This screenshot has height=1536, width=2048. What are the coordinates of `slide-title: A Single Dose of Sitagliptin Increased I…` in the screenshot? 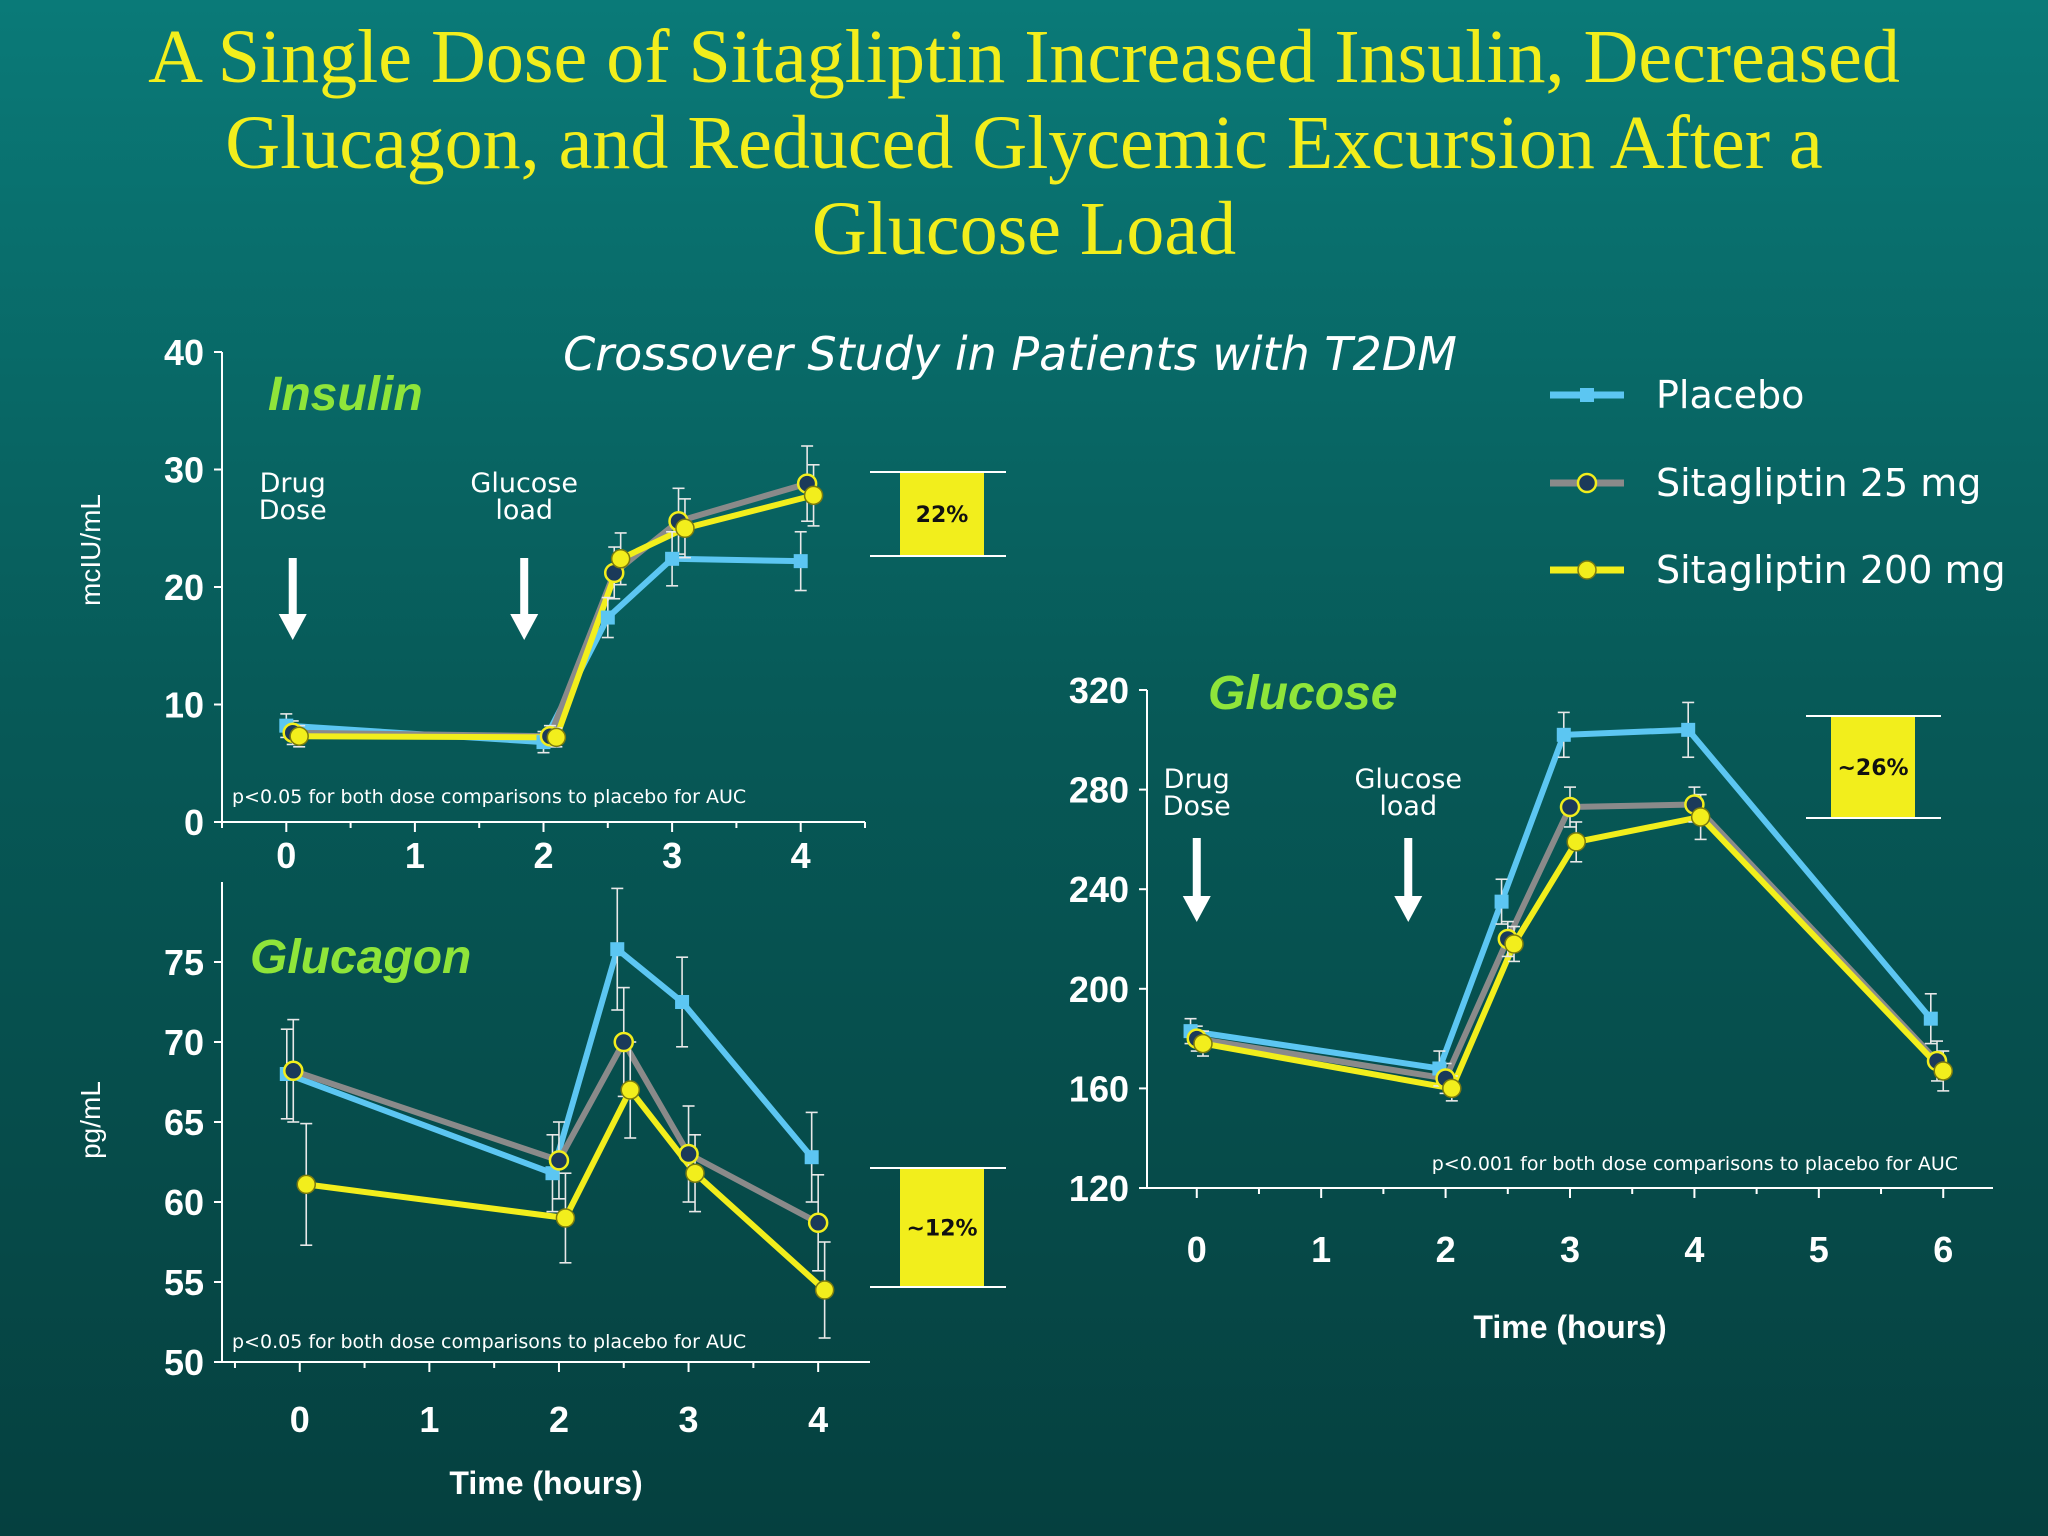 It's located at (1024, 143).